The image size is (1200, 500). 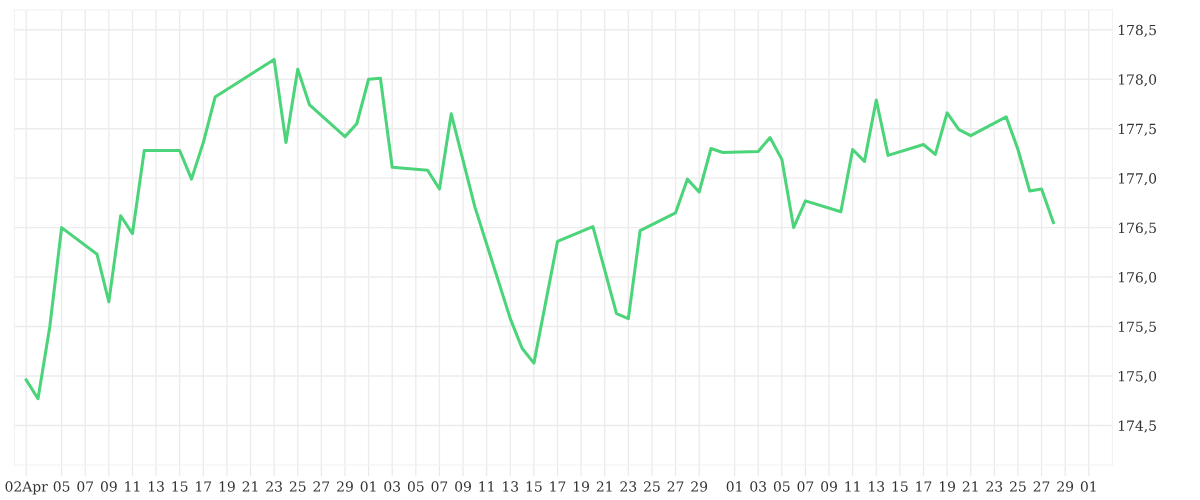 I want to click on x-tick-label: 02Apr, so click(x=26, y=488).